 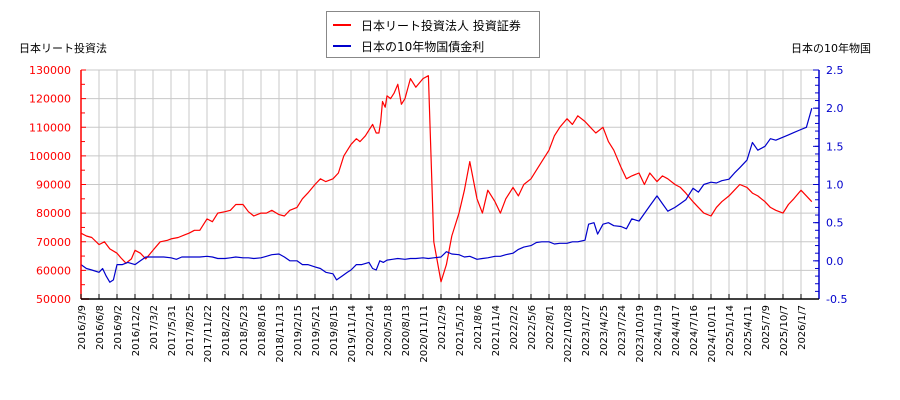 I want to click on left-axis-tick-label: 100000, so click(x=50, y=156).